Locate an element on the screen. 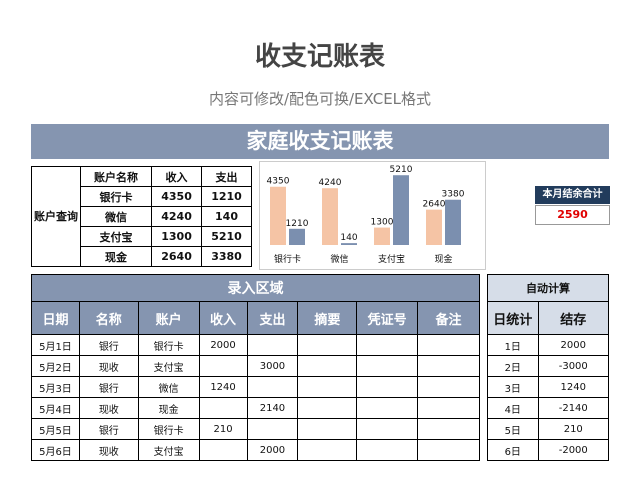  auto-cell: 210 is located at coordinates (573, 429).